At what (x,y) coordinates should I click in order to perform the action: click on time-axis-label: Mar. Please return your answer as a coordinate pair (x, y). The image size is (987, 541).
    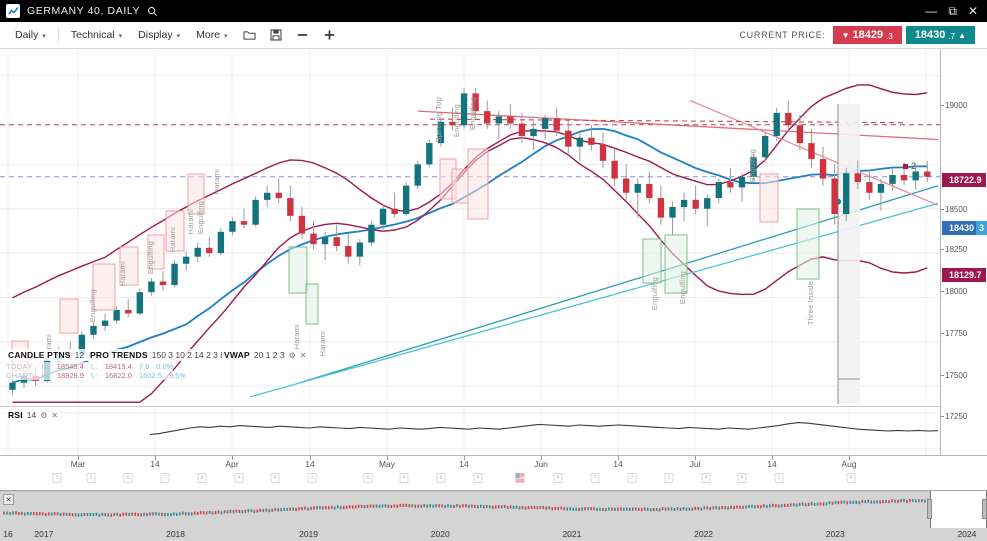
    Looking at the image, I should click on (78, 464).